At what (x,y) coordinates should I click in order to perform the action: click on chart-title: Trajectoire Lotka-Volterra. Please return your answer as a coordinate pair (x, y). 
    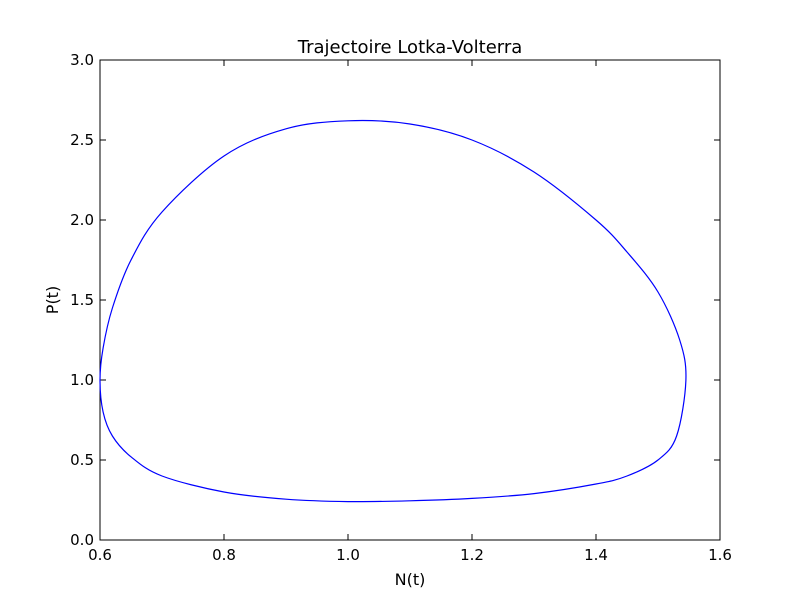
    Looking at the image, I should click on (410, 47).